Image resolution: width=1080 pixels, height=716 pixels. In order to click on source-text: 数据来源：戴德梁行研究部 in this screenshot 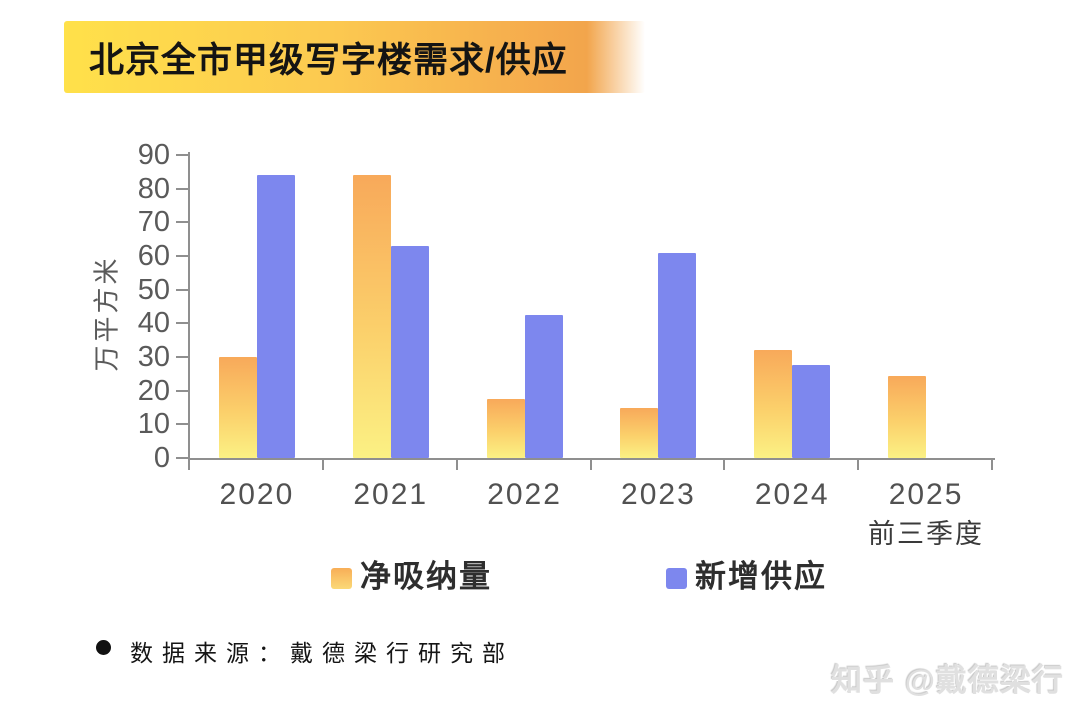, I will do `click(322, 653)`.